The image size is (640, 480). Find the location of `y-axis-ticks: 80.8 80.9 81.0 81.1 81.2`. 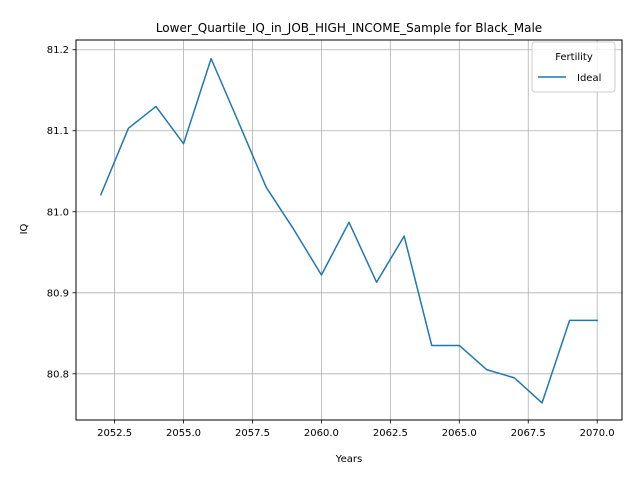

y-axis-ticks: 80.8 80.9 81.0 81.1 81.2 is located at coordinates (61, 212).